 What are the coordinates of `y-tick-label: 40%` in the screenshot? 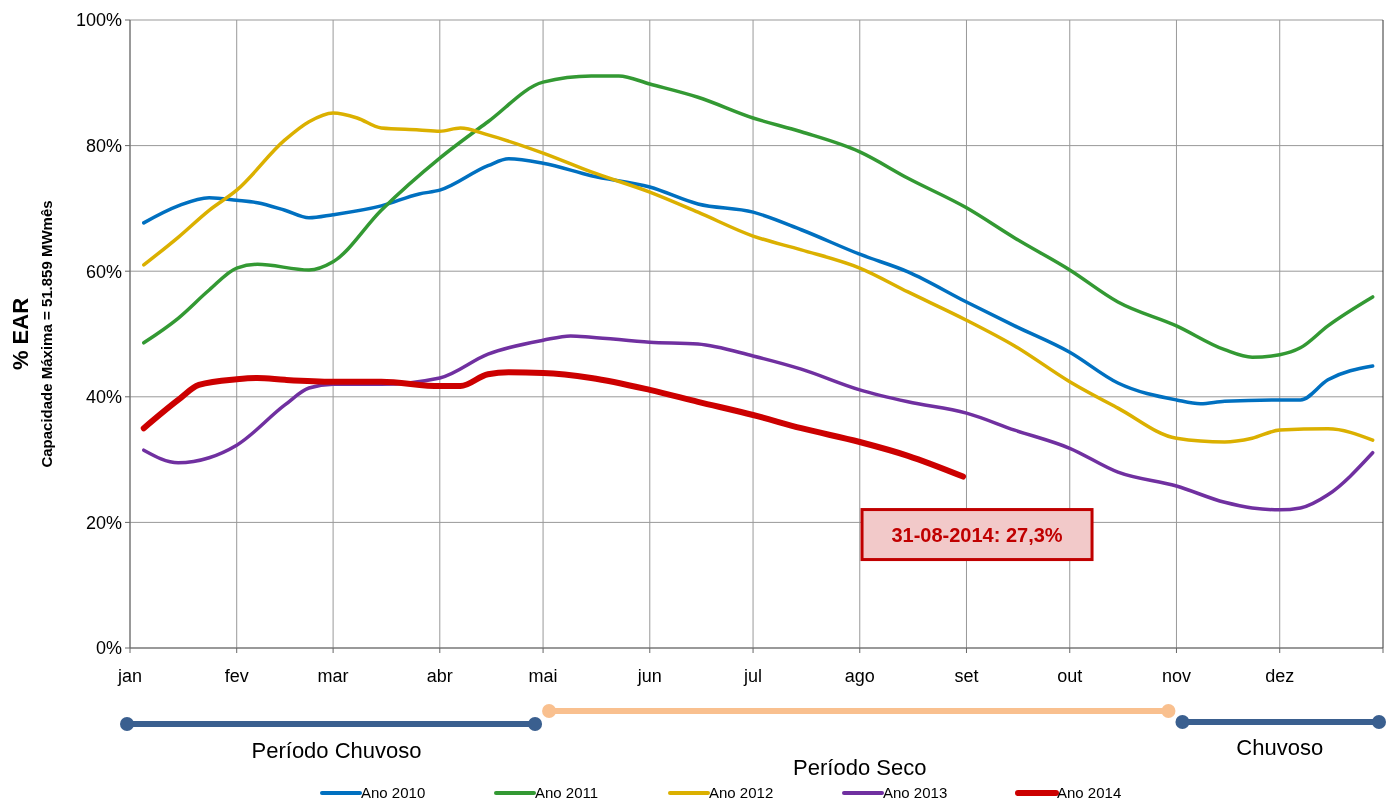 It's located at (103, 397).